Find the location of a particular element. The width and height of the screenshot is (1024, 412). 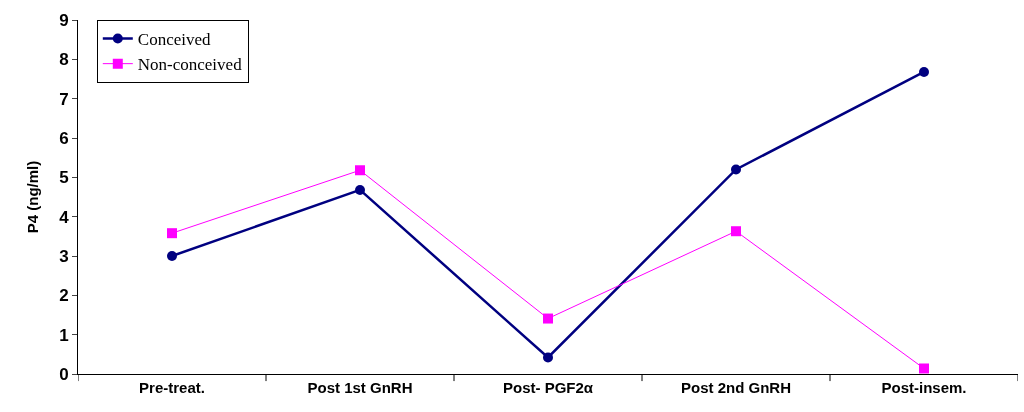

y-tick-label: 1 is located at coordinates (64, 335).